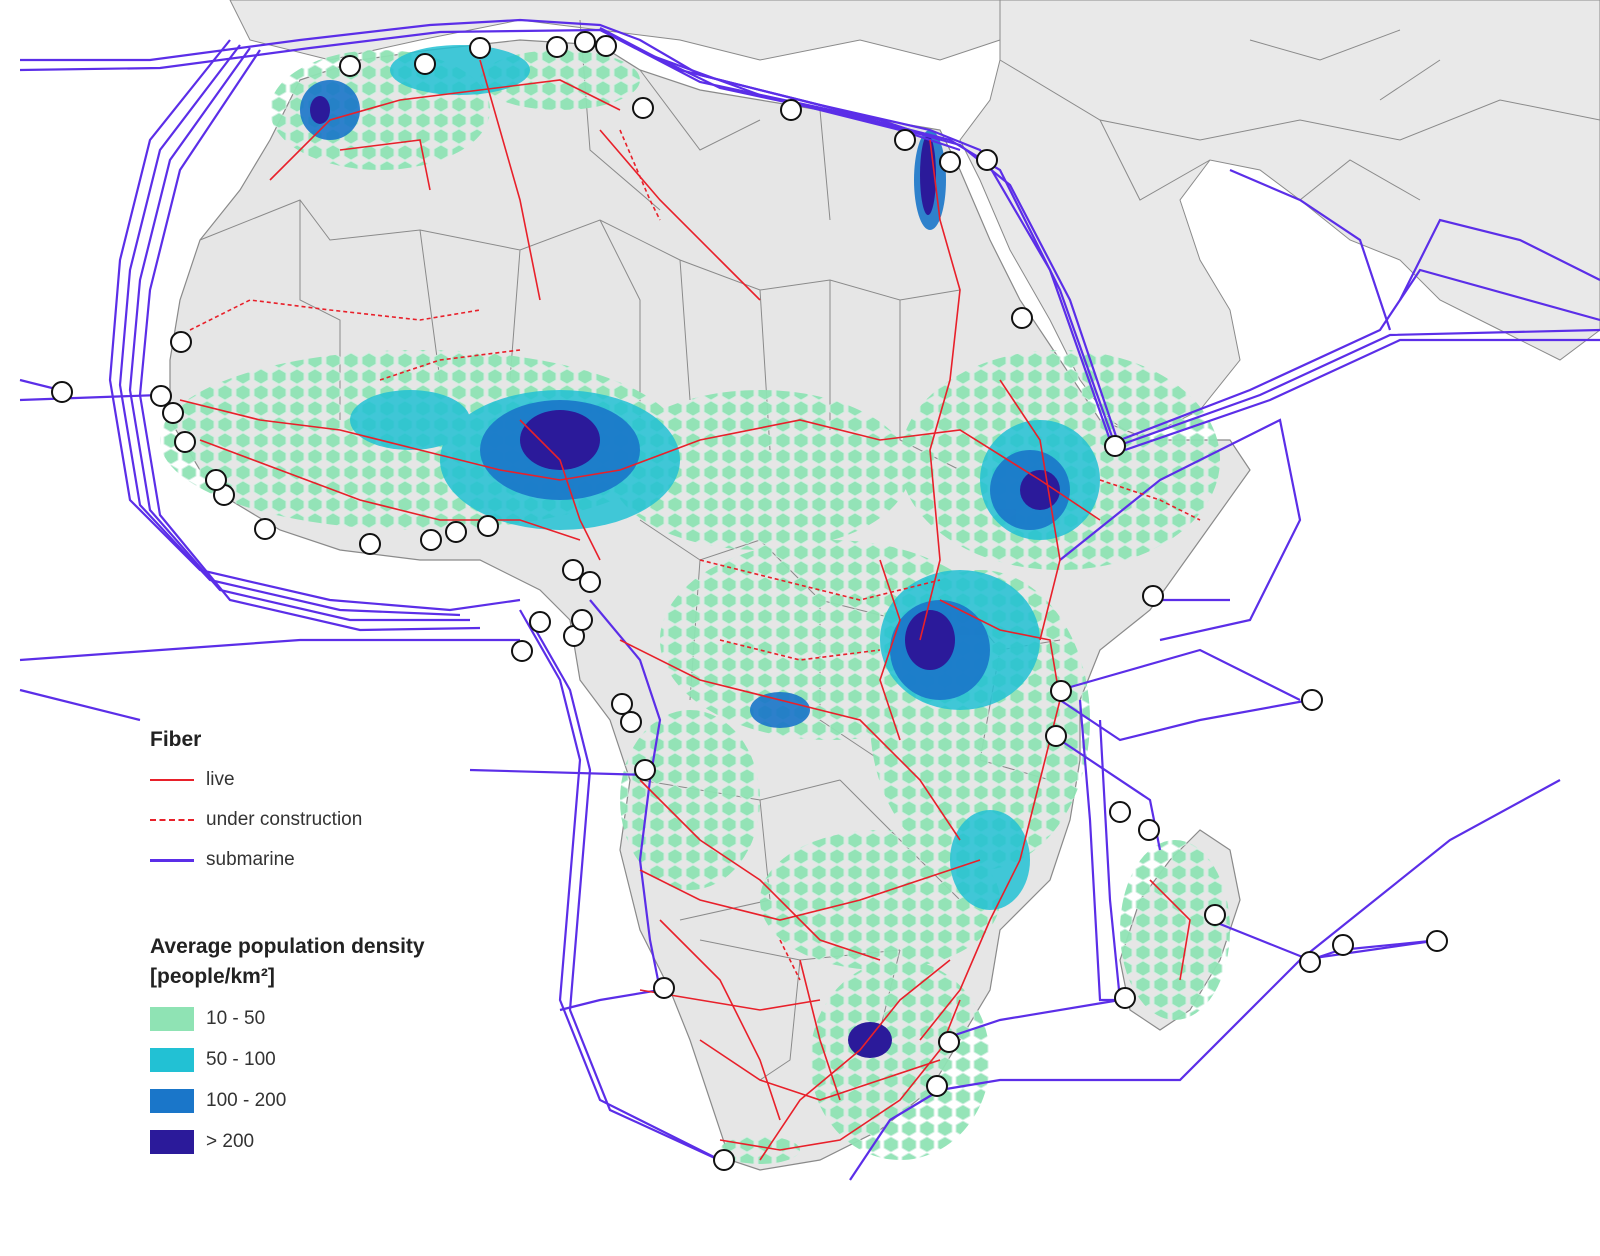 Image resolution: width=1600 pixels, height=1256 pixels. What do you see at coordinates (172, 820) in the screenshot?
I see `construction-line-swatch` at bounding box center [172, 820].